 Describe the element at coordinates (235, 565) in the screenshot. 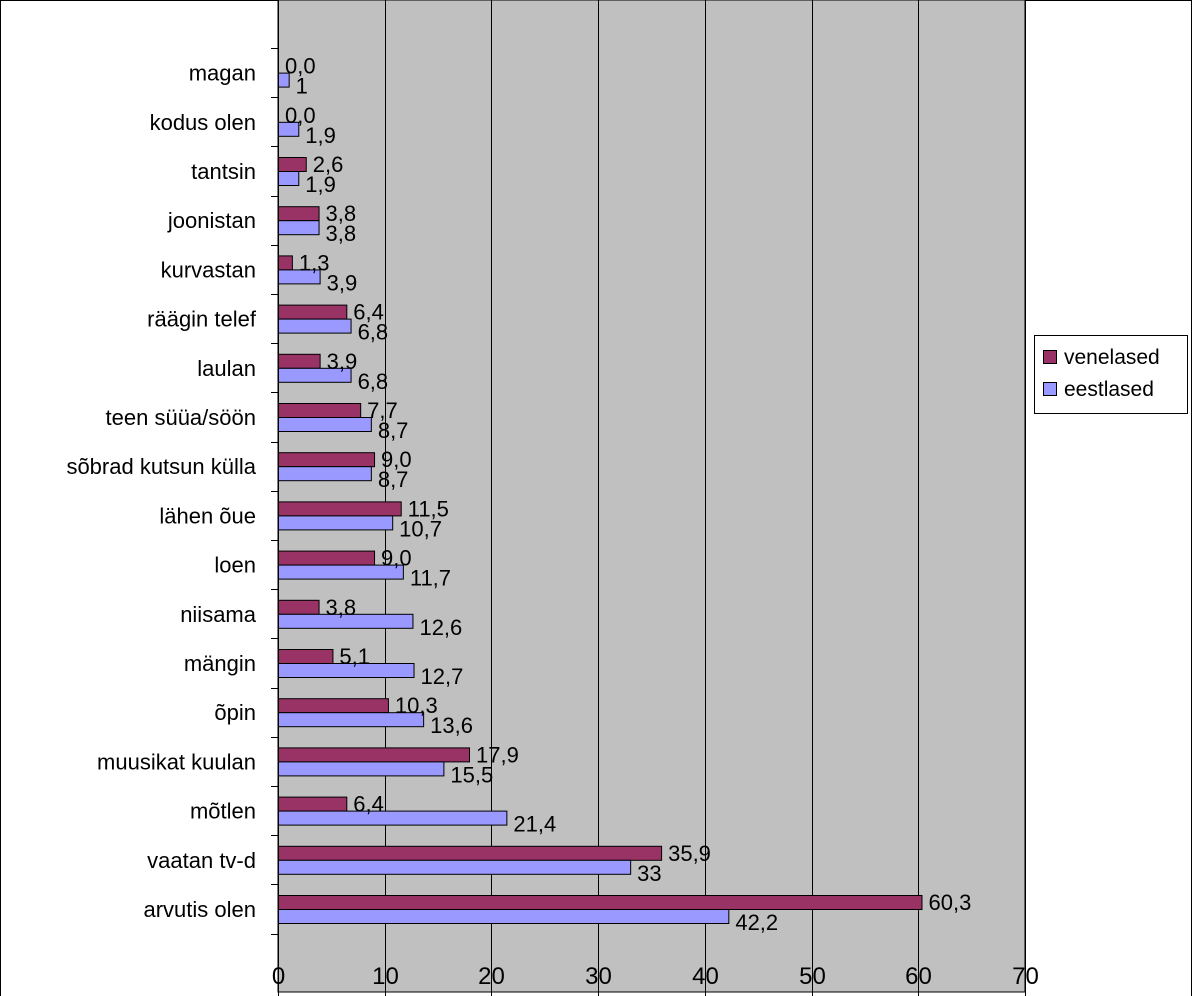

I see `category-label: loen` at that location.